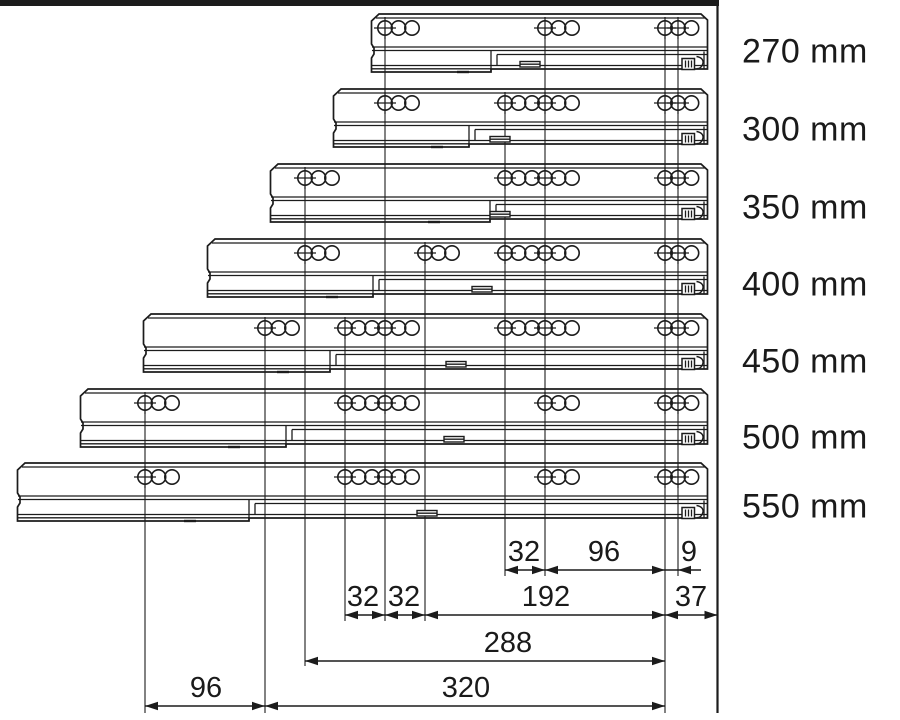  Describe the element at coordinates (805, 284) in the screenshot. I see `rail-length-label: 400 mm` at that location.